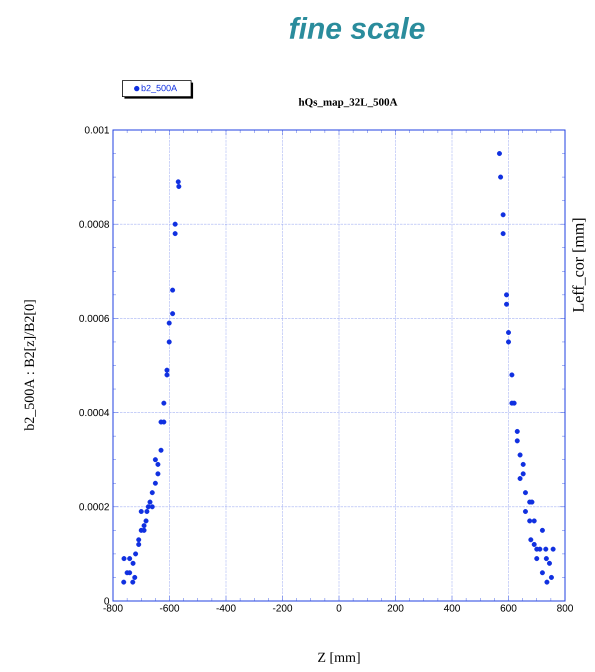  I want to click on y-tick-label: 0.001, so click(96, 130).